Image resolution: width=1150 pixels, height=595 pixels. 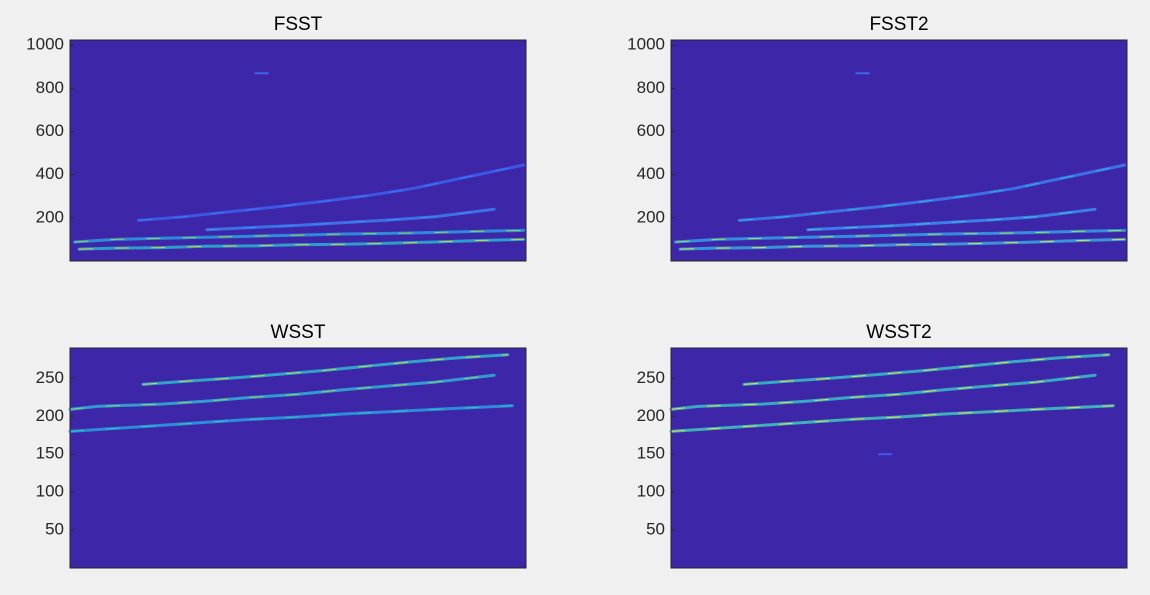 I want to click on chart-title: WSST2, so click(x=898, y=332).